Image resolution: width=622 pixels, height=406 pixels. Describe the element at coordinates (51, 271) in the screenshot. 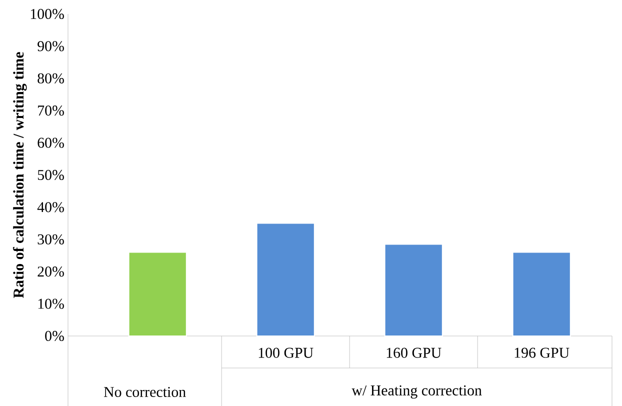

I see `y-tick-label: 20%` at that location.